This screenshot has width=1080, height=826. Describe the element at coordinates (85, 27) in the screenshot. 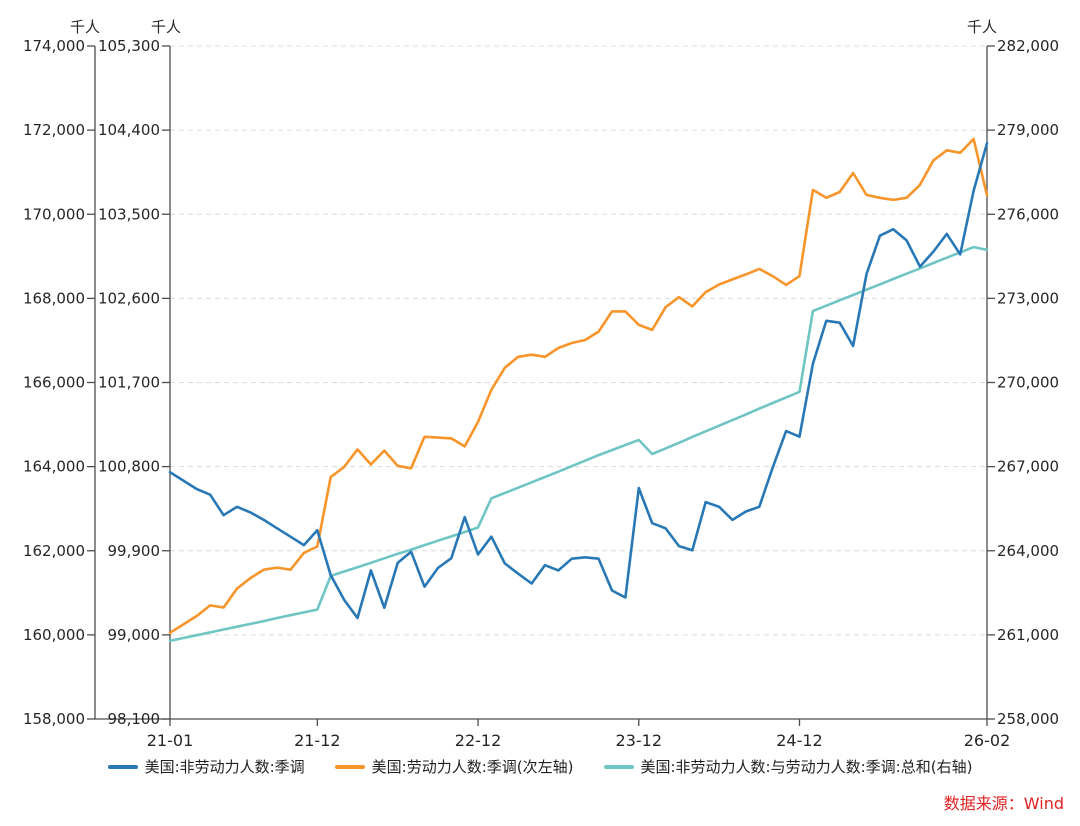

I see `secondary-left-unit-label: 千人` at that location.